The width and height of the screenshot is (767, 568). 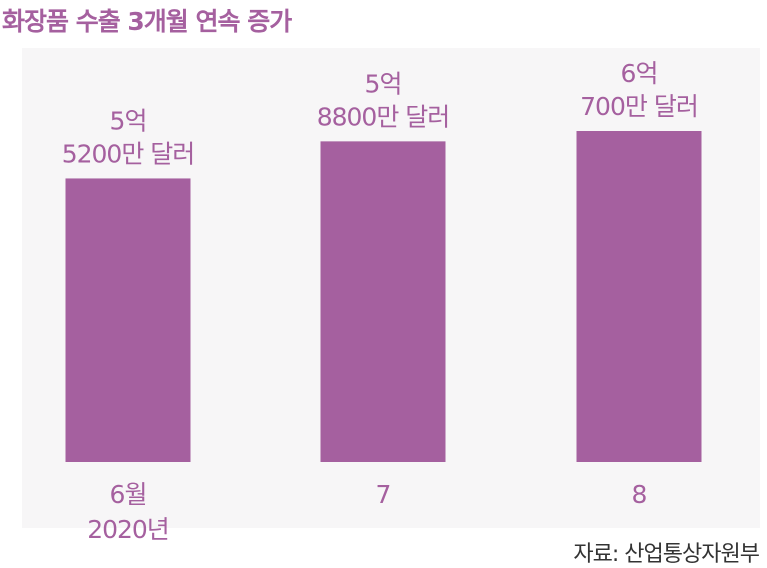 What do you see at coordinates (383, 83) in the screenshot?
I see `data-label-2-line-1: 5억` at bounding box center [383, 83].